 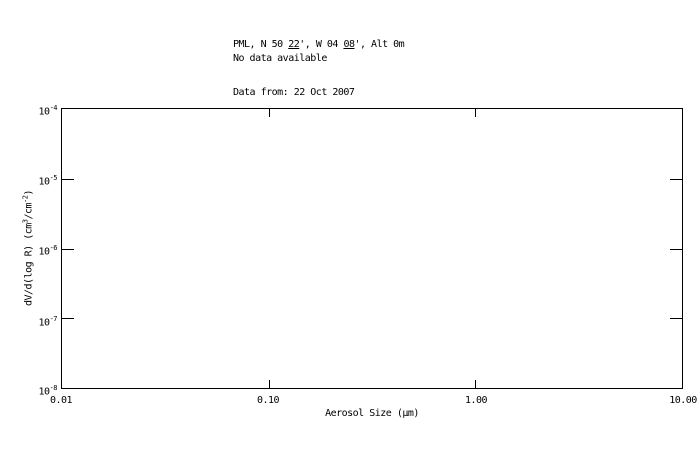 I want to click on no-data-message: No data available, so click(x=280, y=58).